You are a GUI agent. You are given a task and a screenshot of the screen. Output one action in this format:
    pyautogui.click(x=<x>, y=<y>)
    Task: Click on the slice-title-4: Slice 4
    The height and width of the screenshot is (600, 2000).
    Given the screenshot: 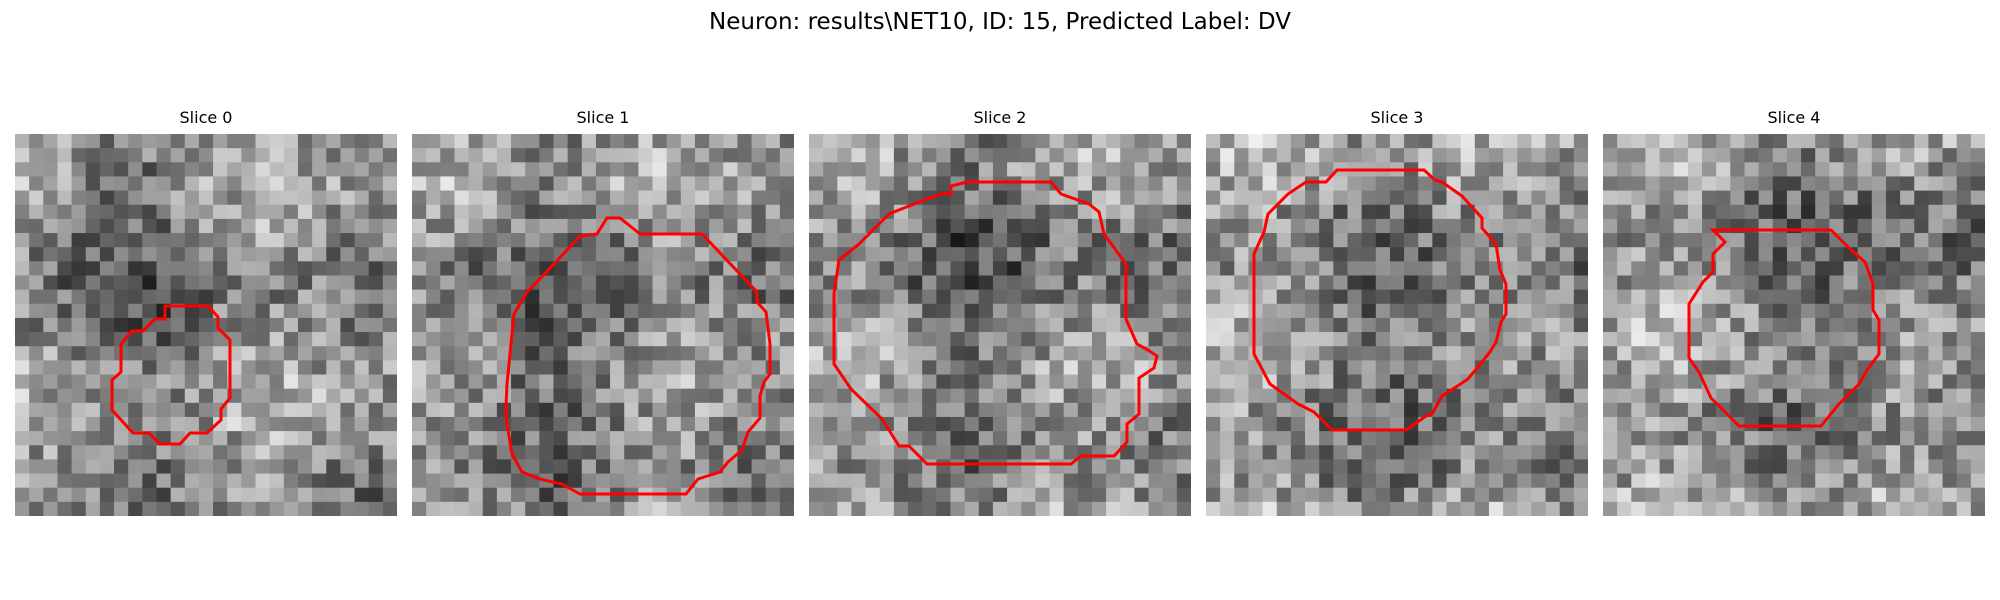 What is the action you would take?
    pyautogui.click(x=1794, y=117)
    